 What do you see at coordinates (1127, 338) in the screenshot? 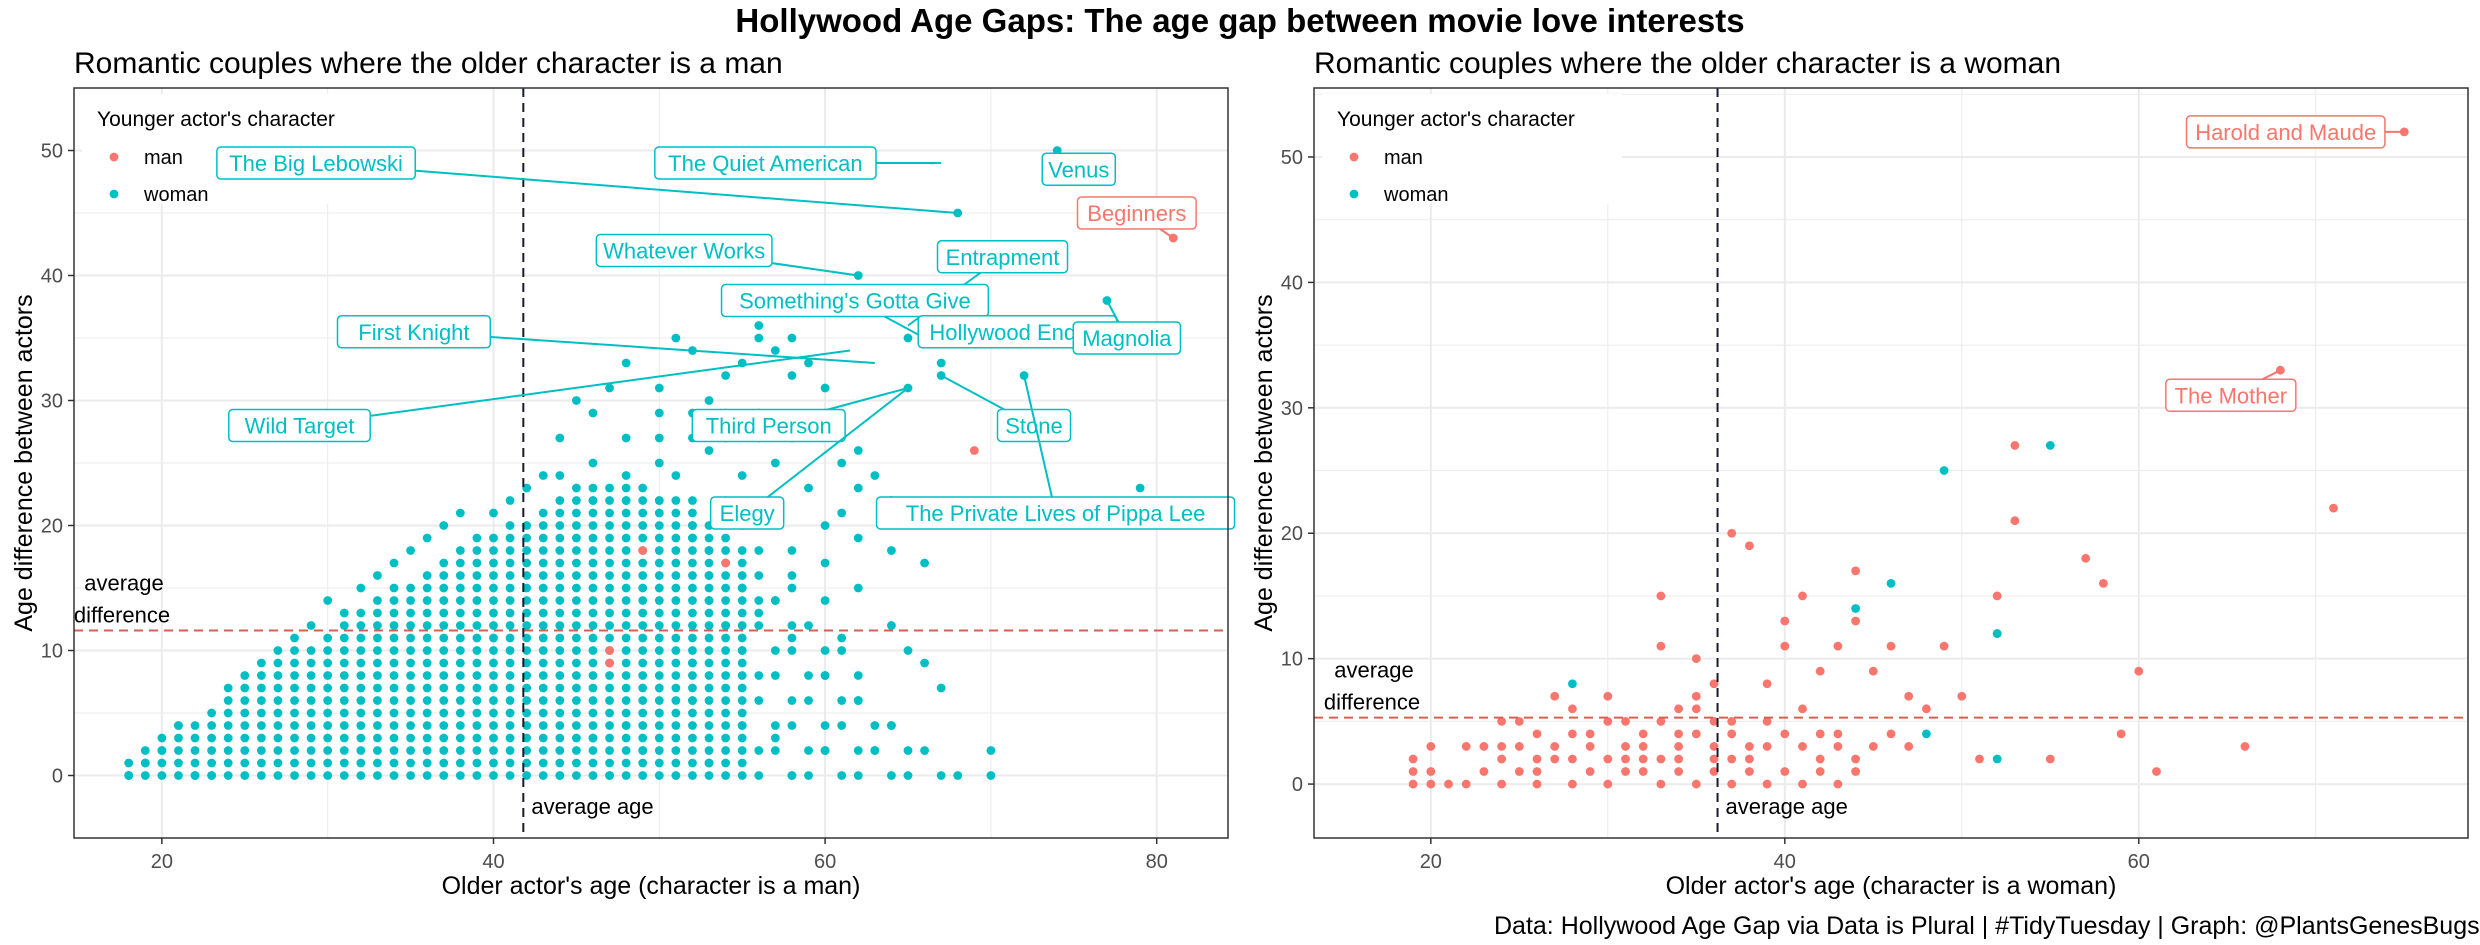
I see `left-annotation-label: Magnolia` at bounding box center [1127, 338].